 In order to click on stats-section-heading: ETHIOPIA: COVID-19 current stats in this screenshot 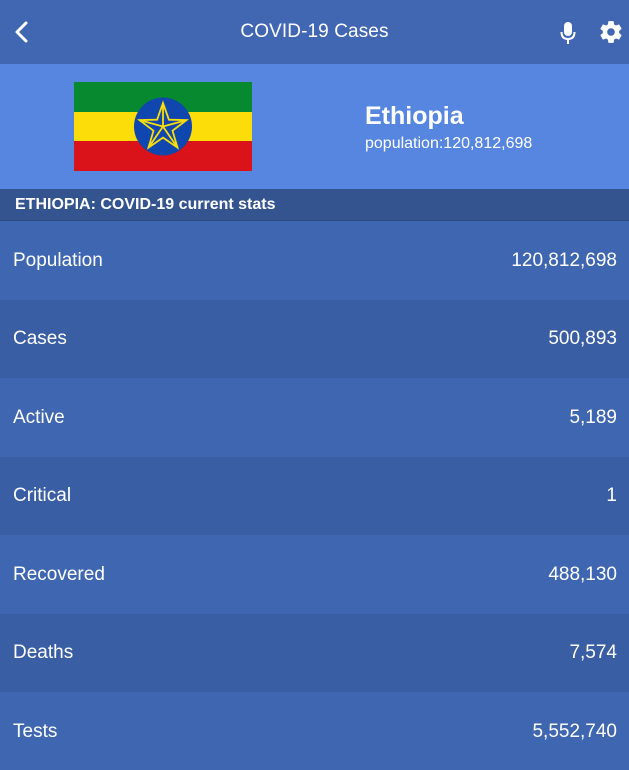, I will do `click(314, 205)`.